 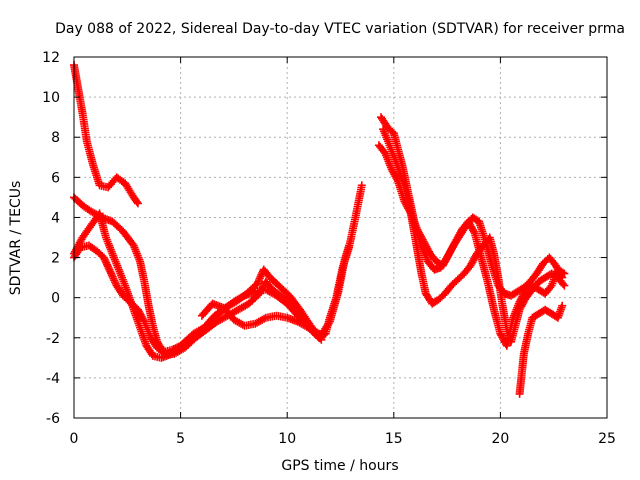 I want to click on y-tick-label: 10, so click(x=51, y=98).